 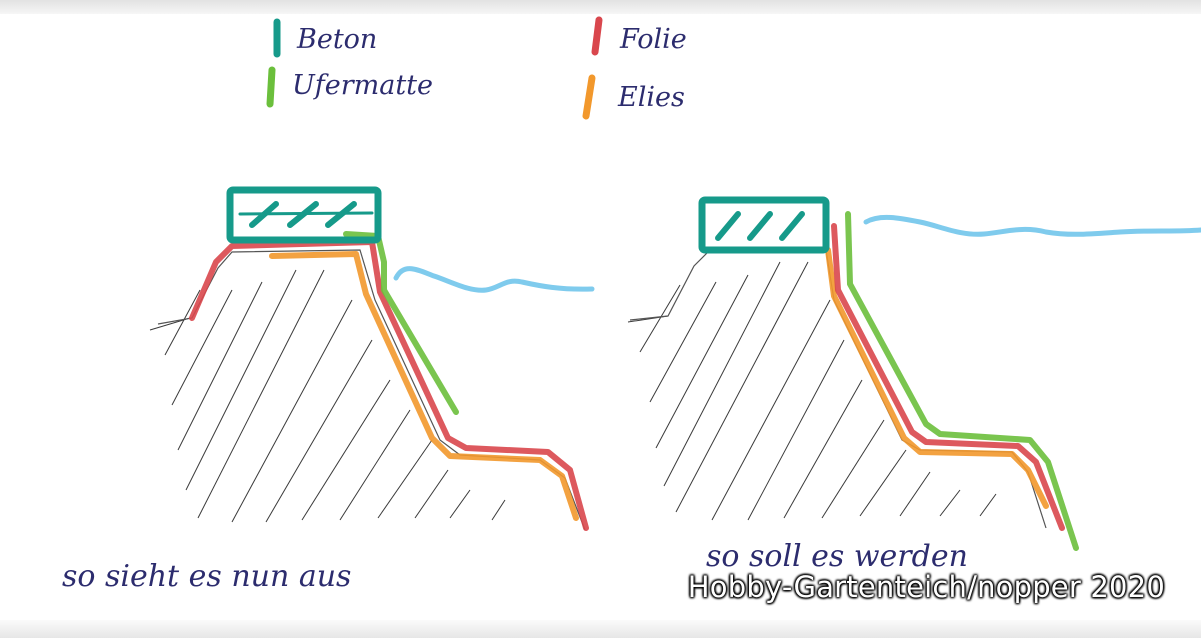 What do you see at coordinates (837, 556) in the screenshot?
I see `caption-target-state: so soll es werden` at bounding box center [837, 556].